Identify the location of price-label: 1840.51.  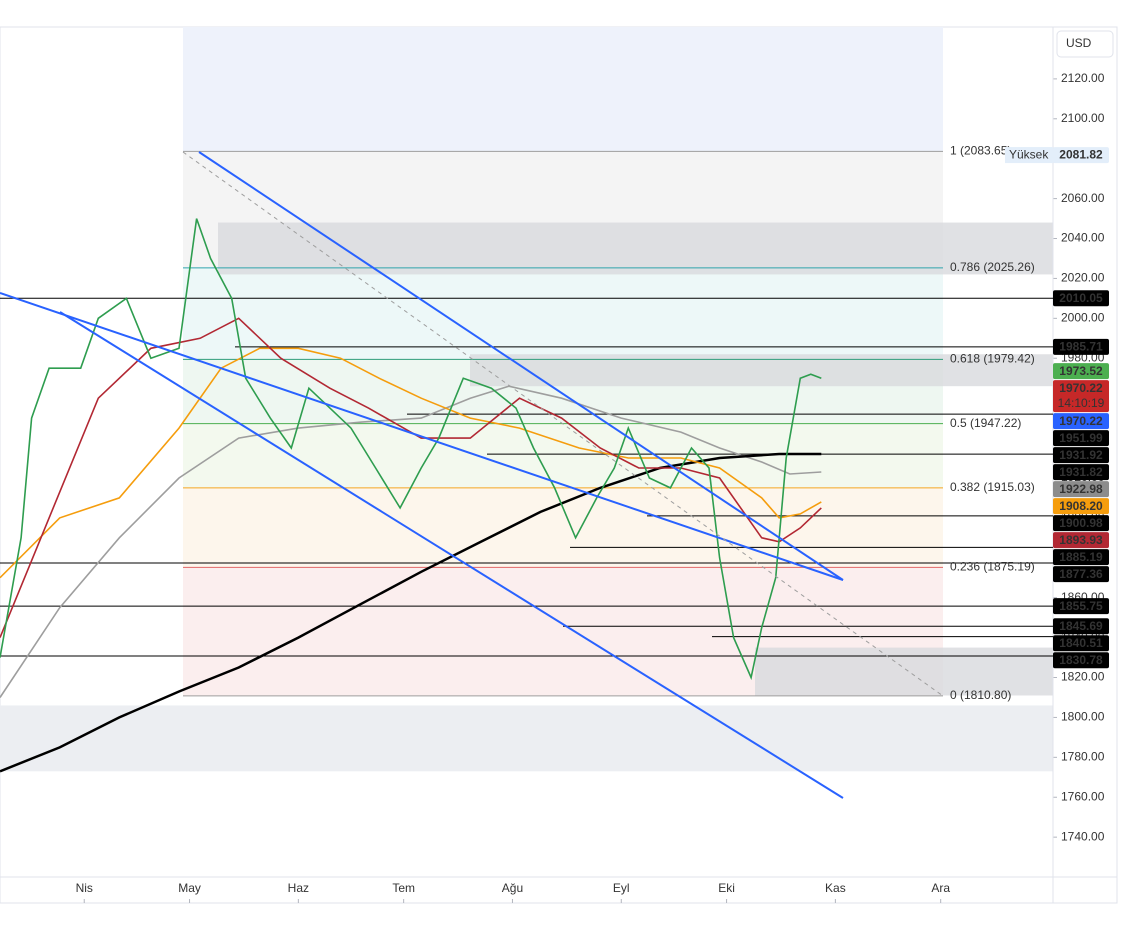
(1081, 643).